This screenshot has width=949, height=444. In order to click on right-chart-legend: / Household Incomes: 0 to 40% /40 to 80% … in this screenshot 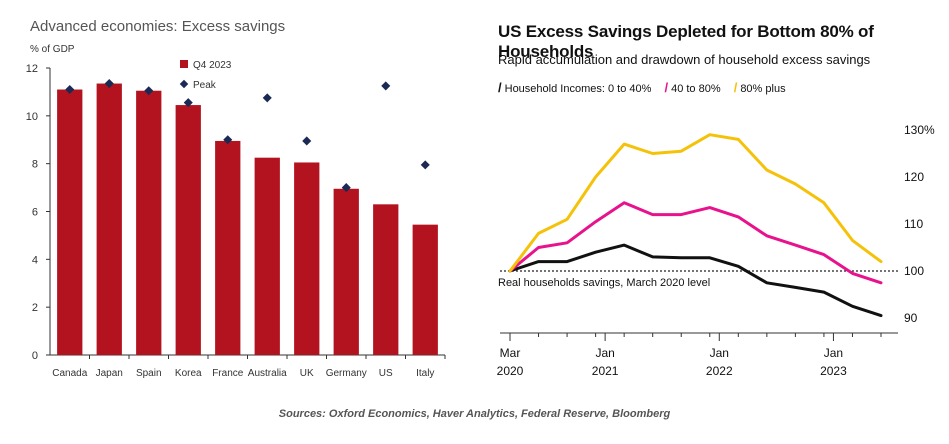, I will do `click(647, 87)`.